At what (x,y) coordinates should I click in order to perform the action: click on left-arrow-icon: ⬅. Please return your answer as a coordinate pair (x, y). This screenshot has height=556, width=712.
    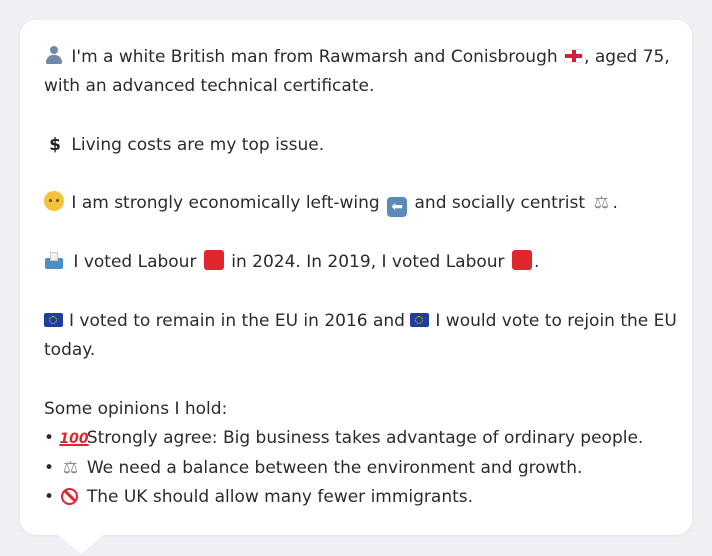
    Looking at the image, I should click on (397, 207).